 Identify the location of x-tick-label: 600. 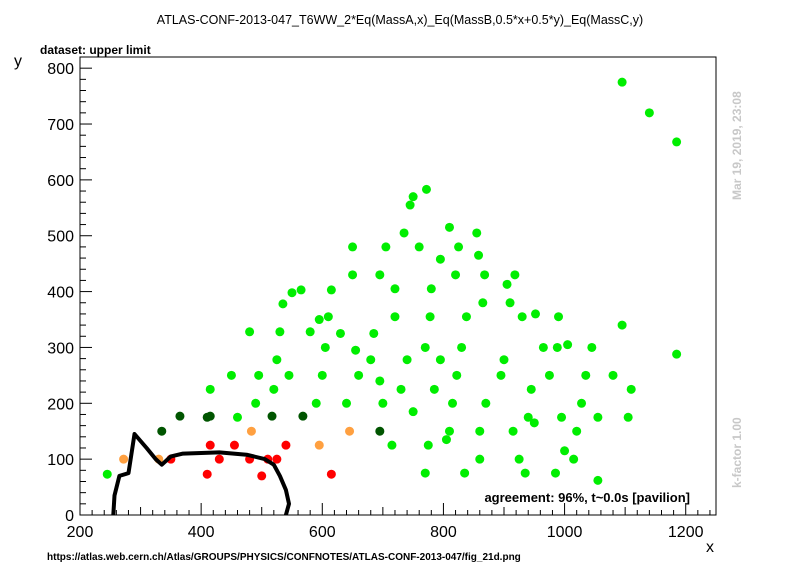
(322, 532).